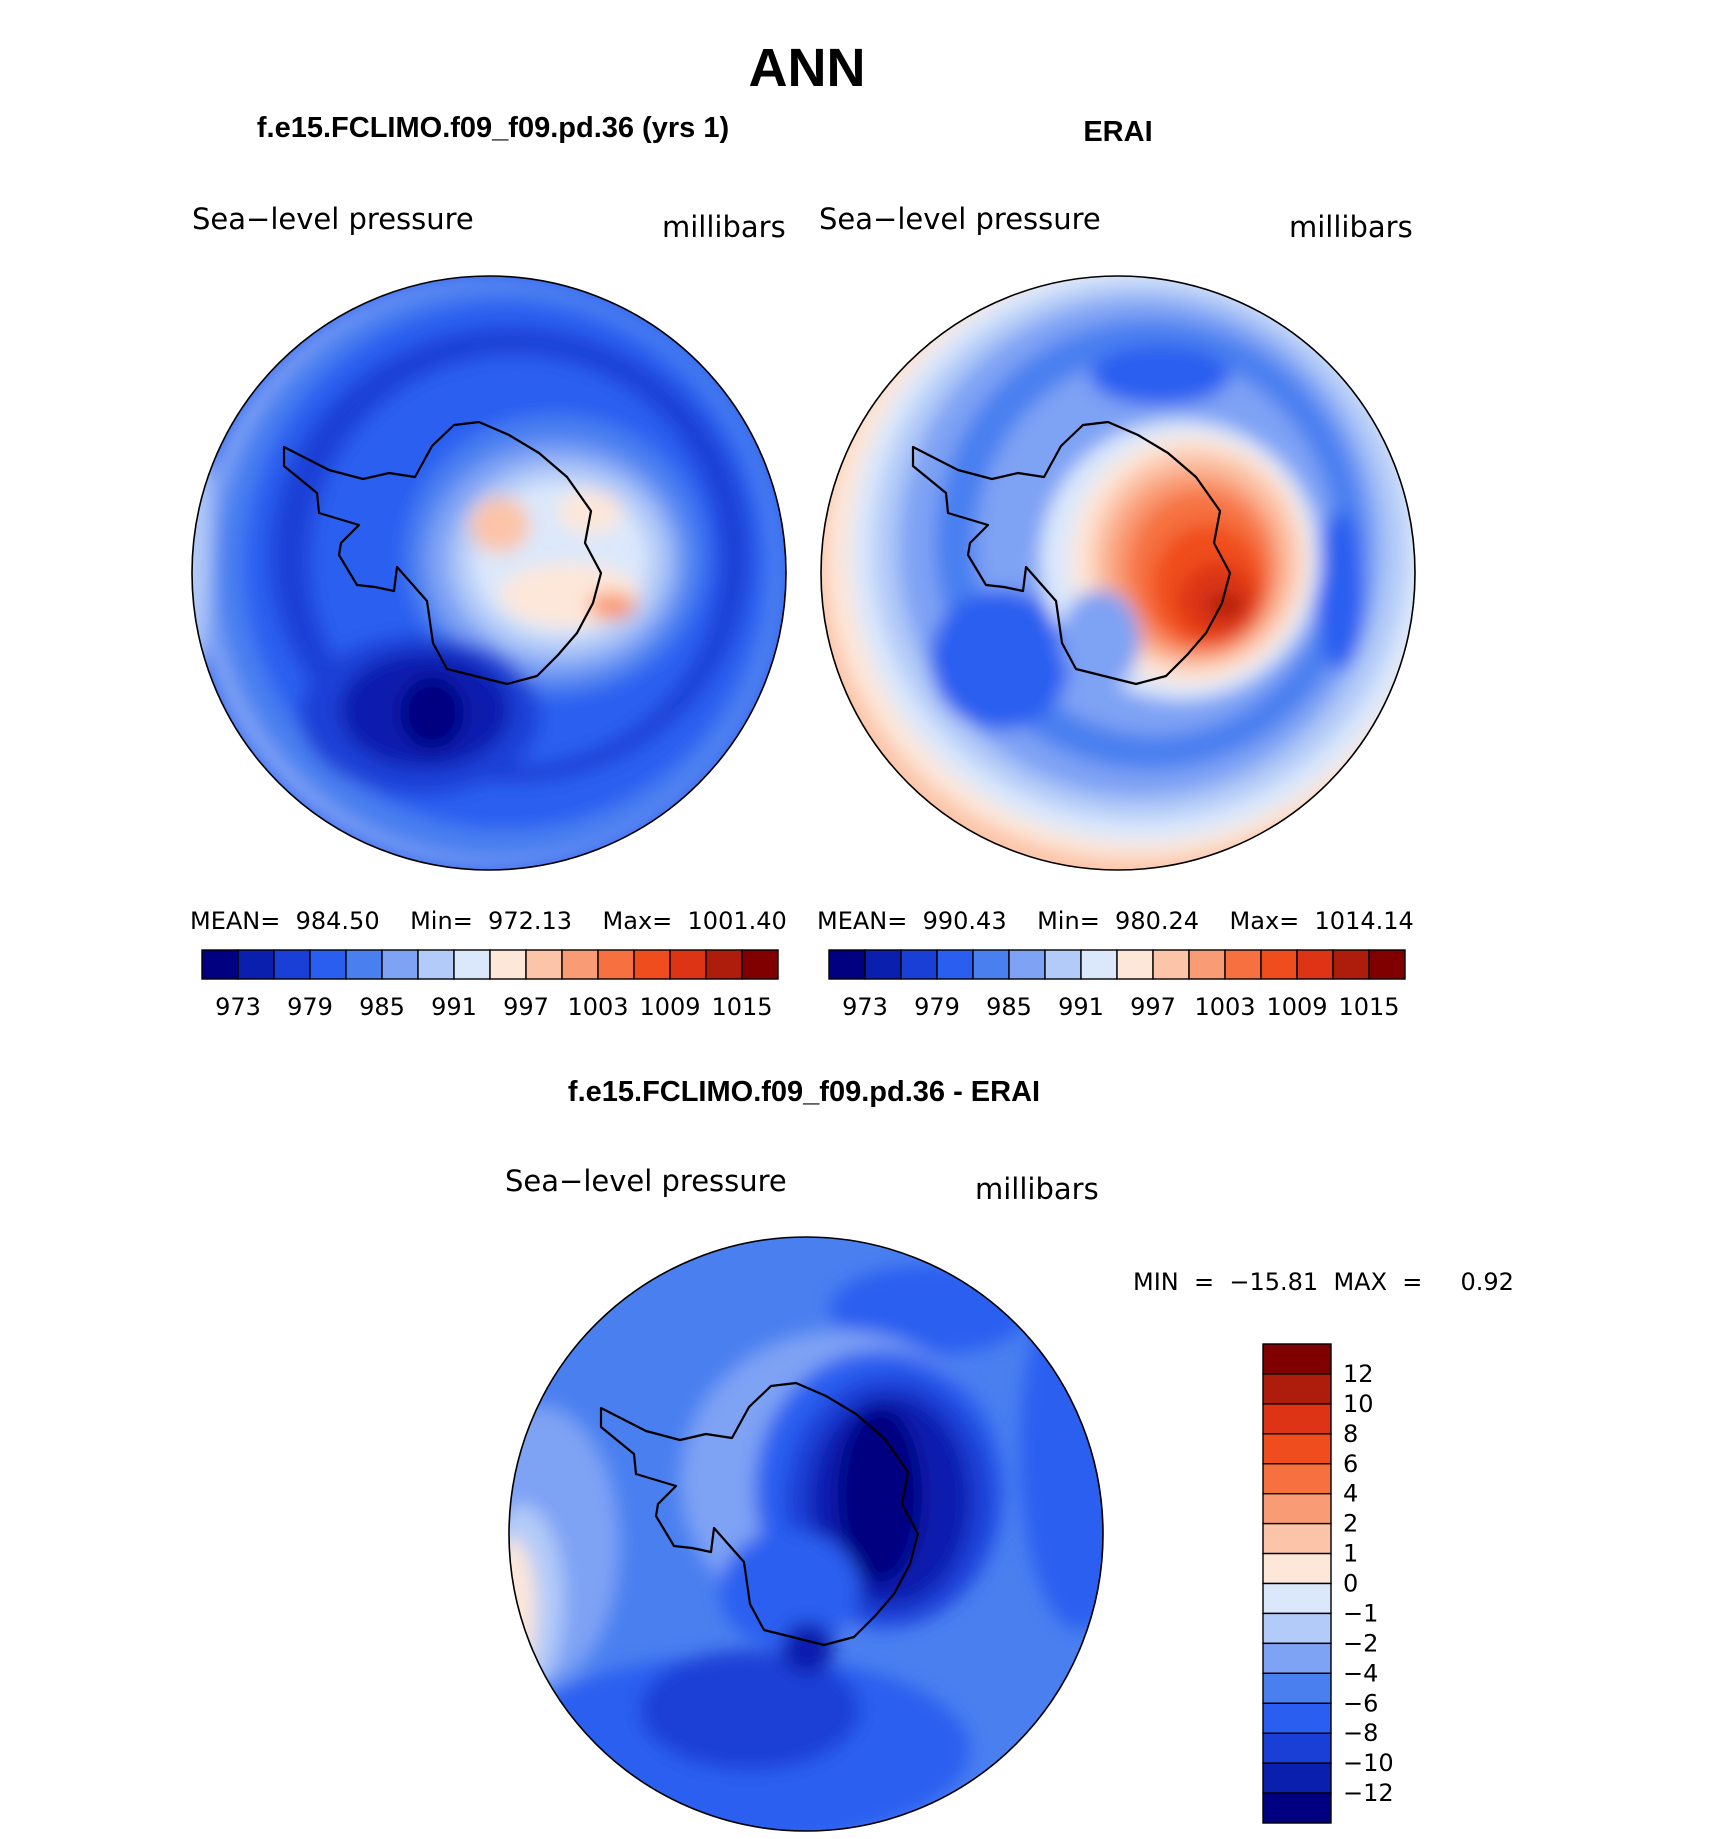 This screenshot has width=1710, height=1839. What do you see at coordinates (1153, 1007) in the screenshot?
I see `colorbar-2-tick-label: 997` at bounding box center [1153, 1007].